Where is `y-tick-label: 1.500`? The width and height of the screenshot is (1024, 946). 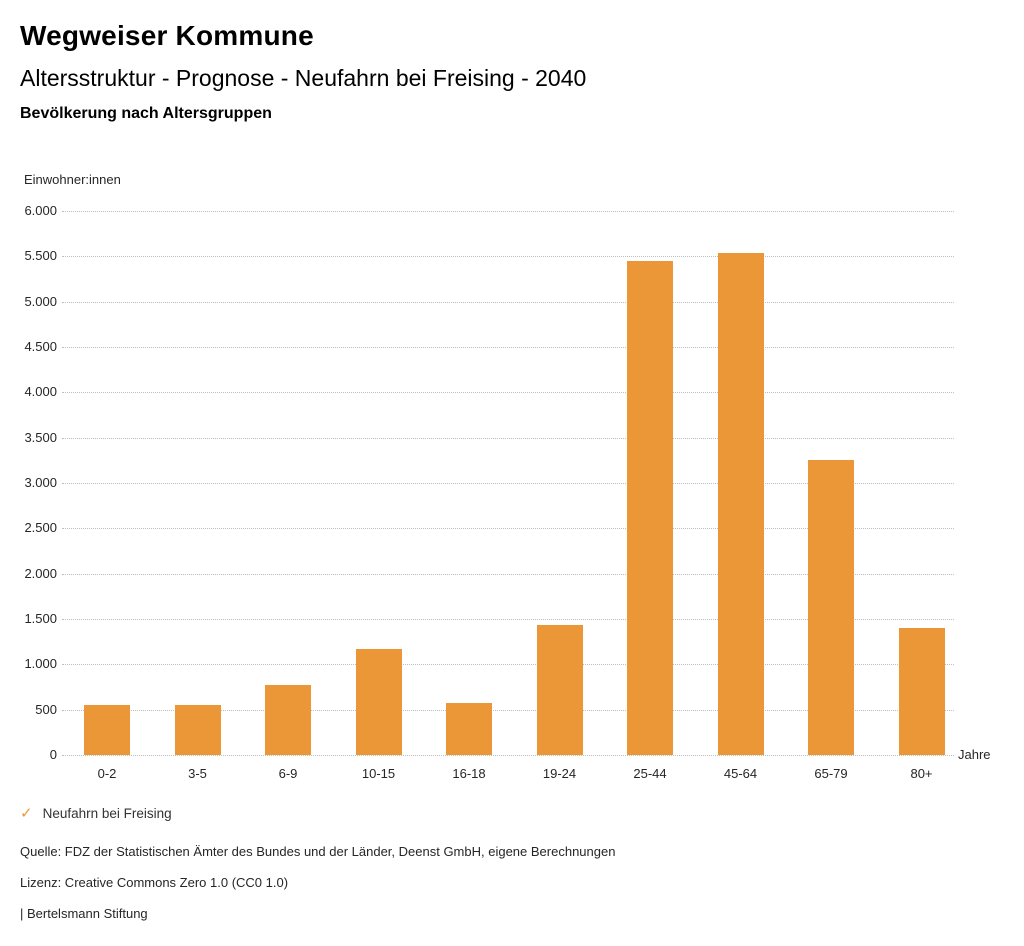
y-tick-label: 1.500 is located at coordinates (40, 618).